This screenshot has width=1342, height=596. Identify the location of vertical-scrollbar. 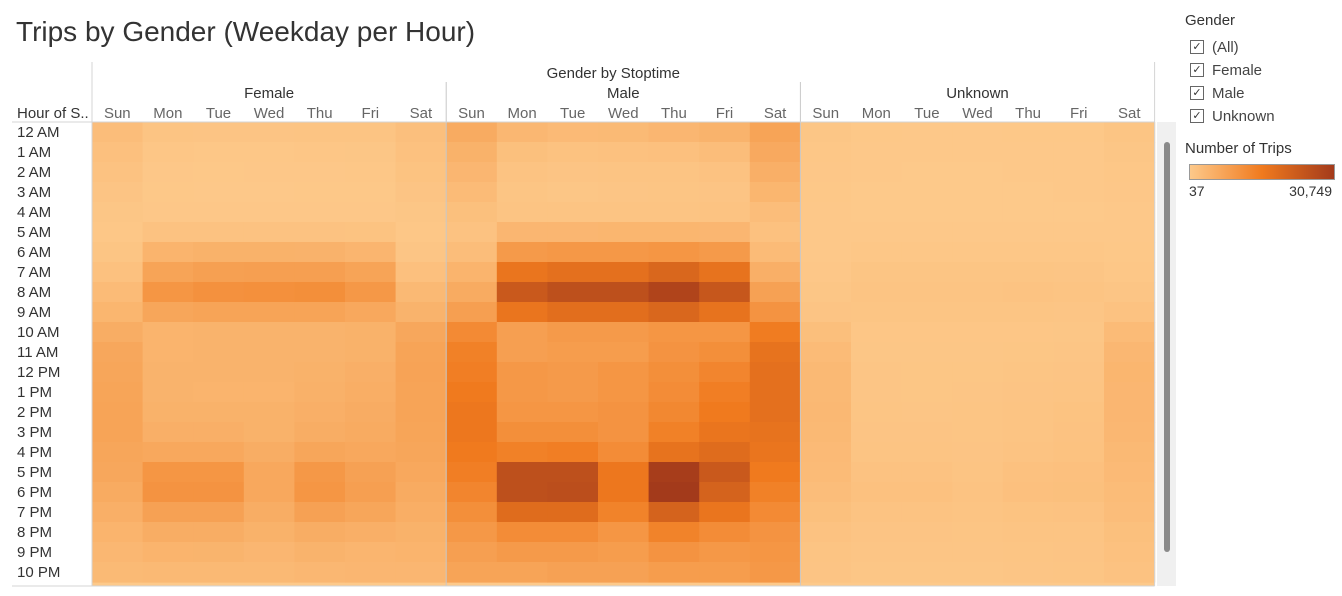
(1166, 354).